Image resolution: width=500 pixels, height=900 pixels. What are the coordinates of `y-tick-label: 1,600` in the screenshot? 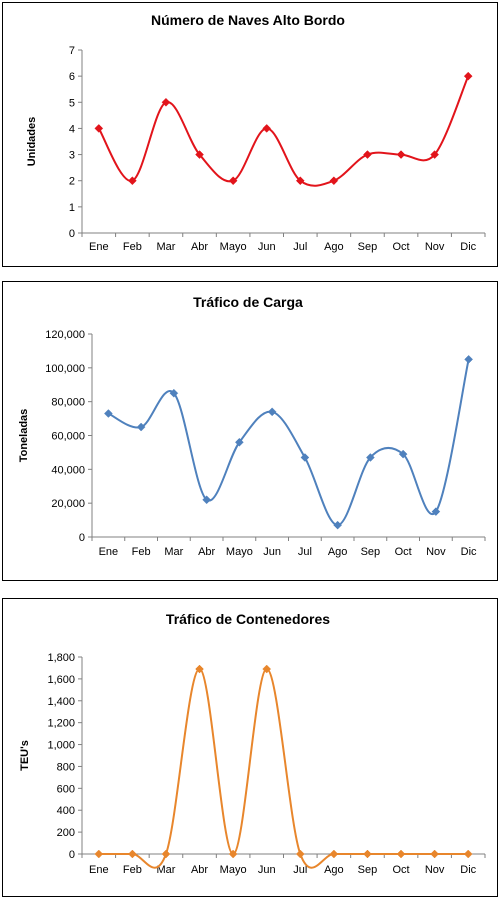 It's located at (61, 680).